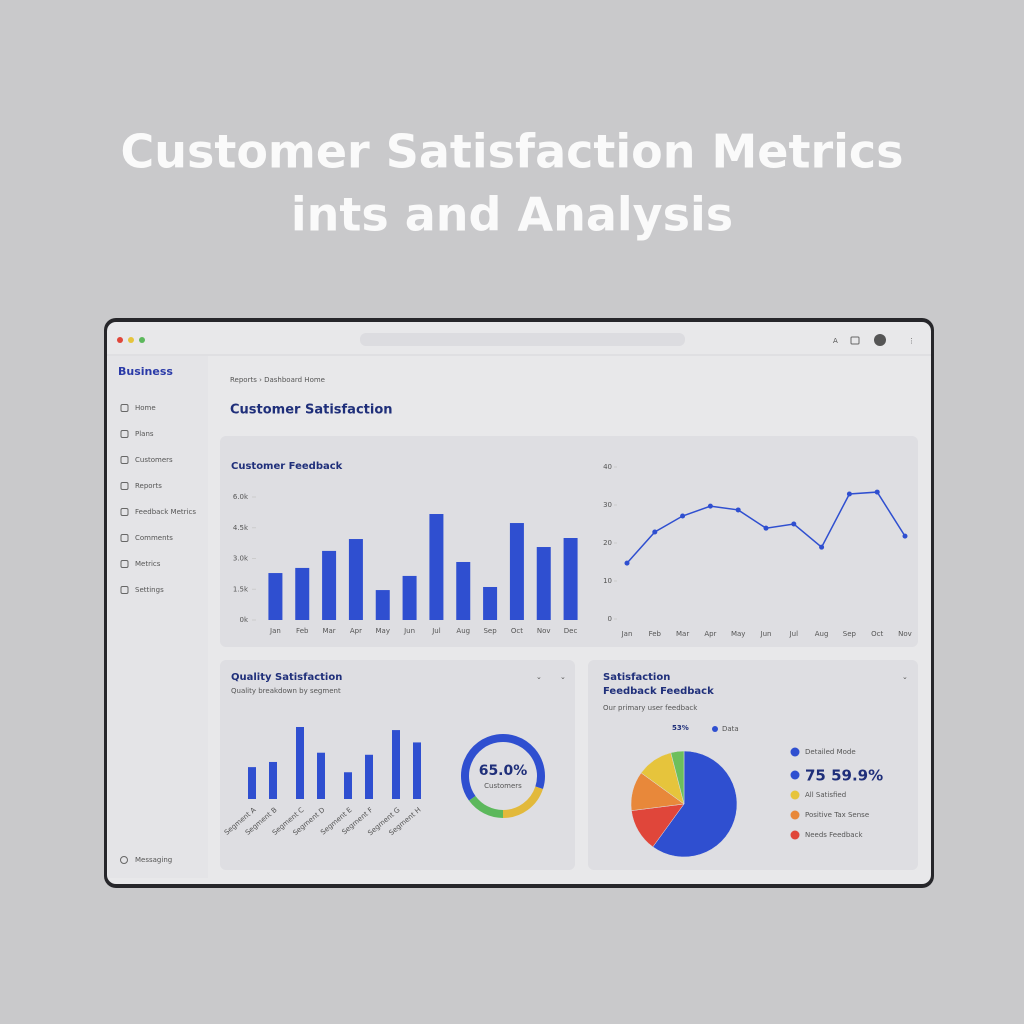 This screenshot has width=1024, height=1024. I want to click on x-tick-label: Sep, so click(850, 634).